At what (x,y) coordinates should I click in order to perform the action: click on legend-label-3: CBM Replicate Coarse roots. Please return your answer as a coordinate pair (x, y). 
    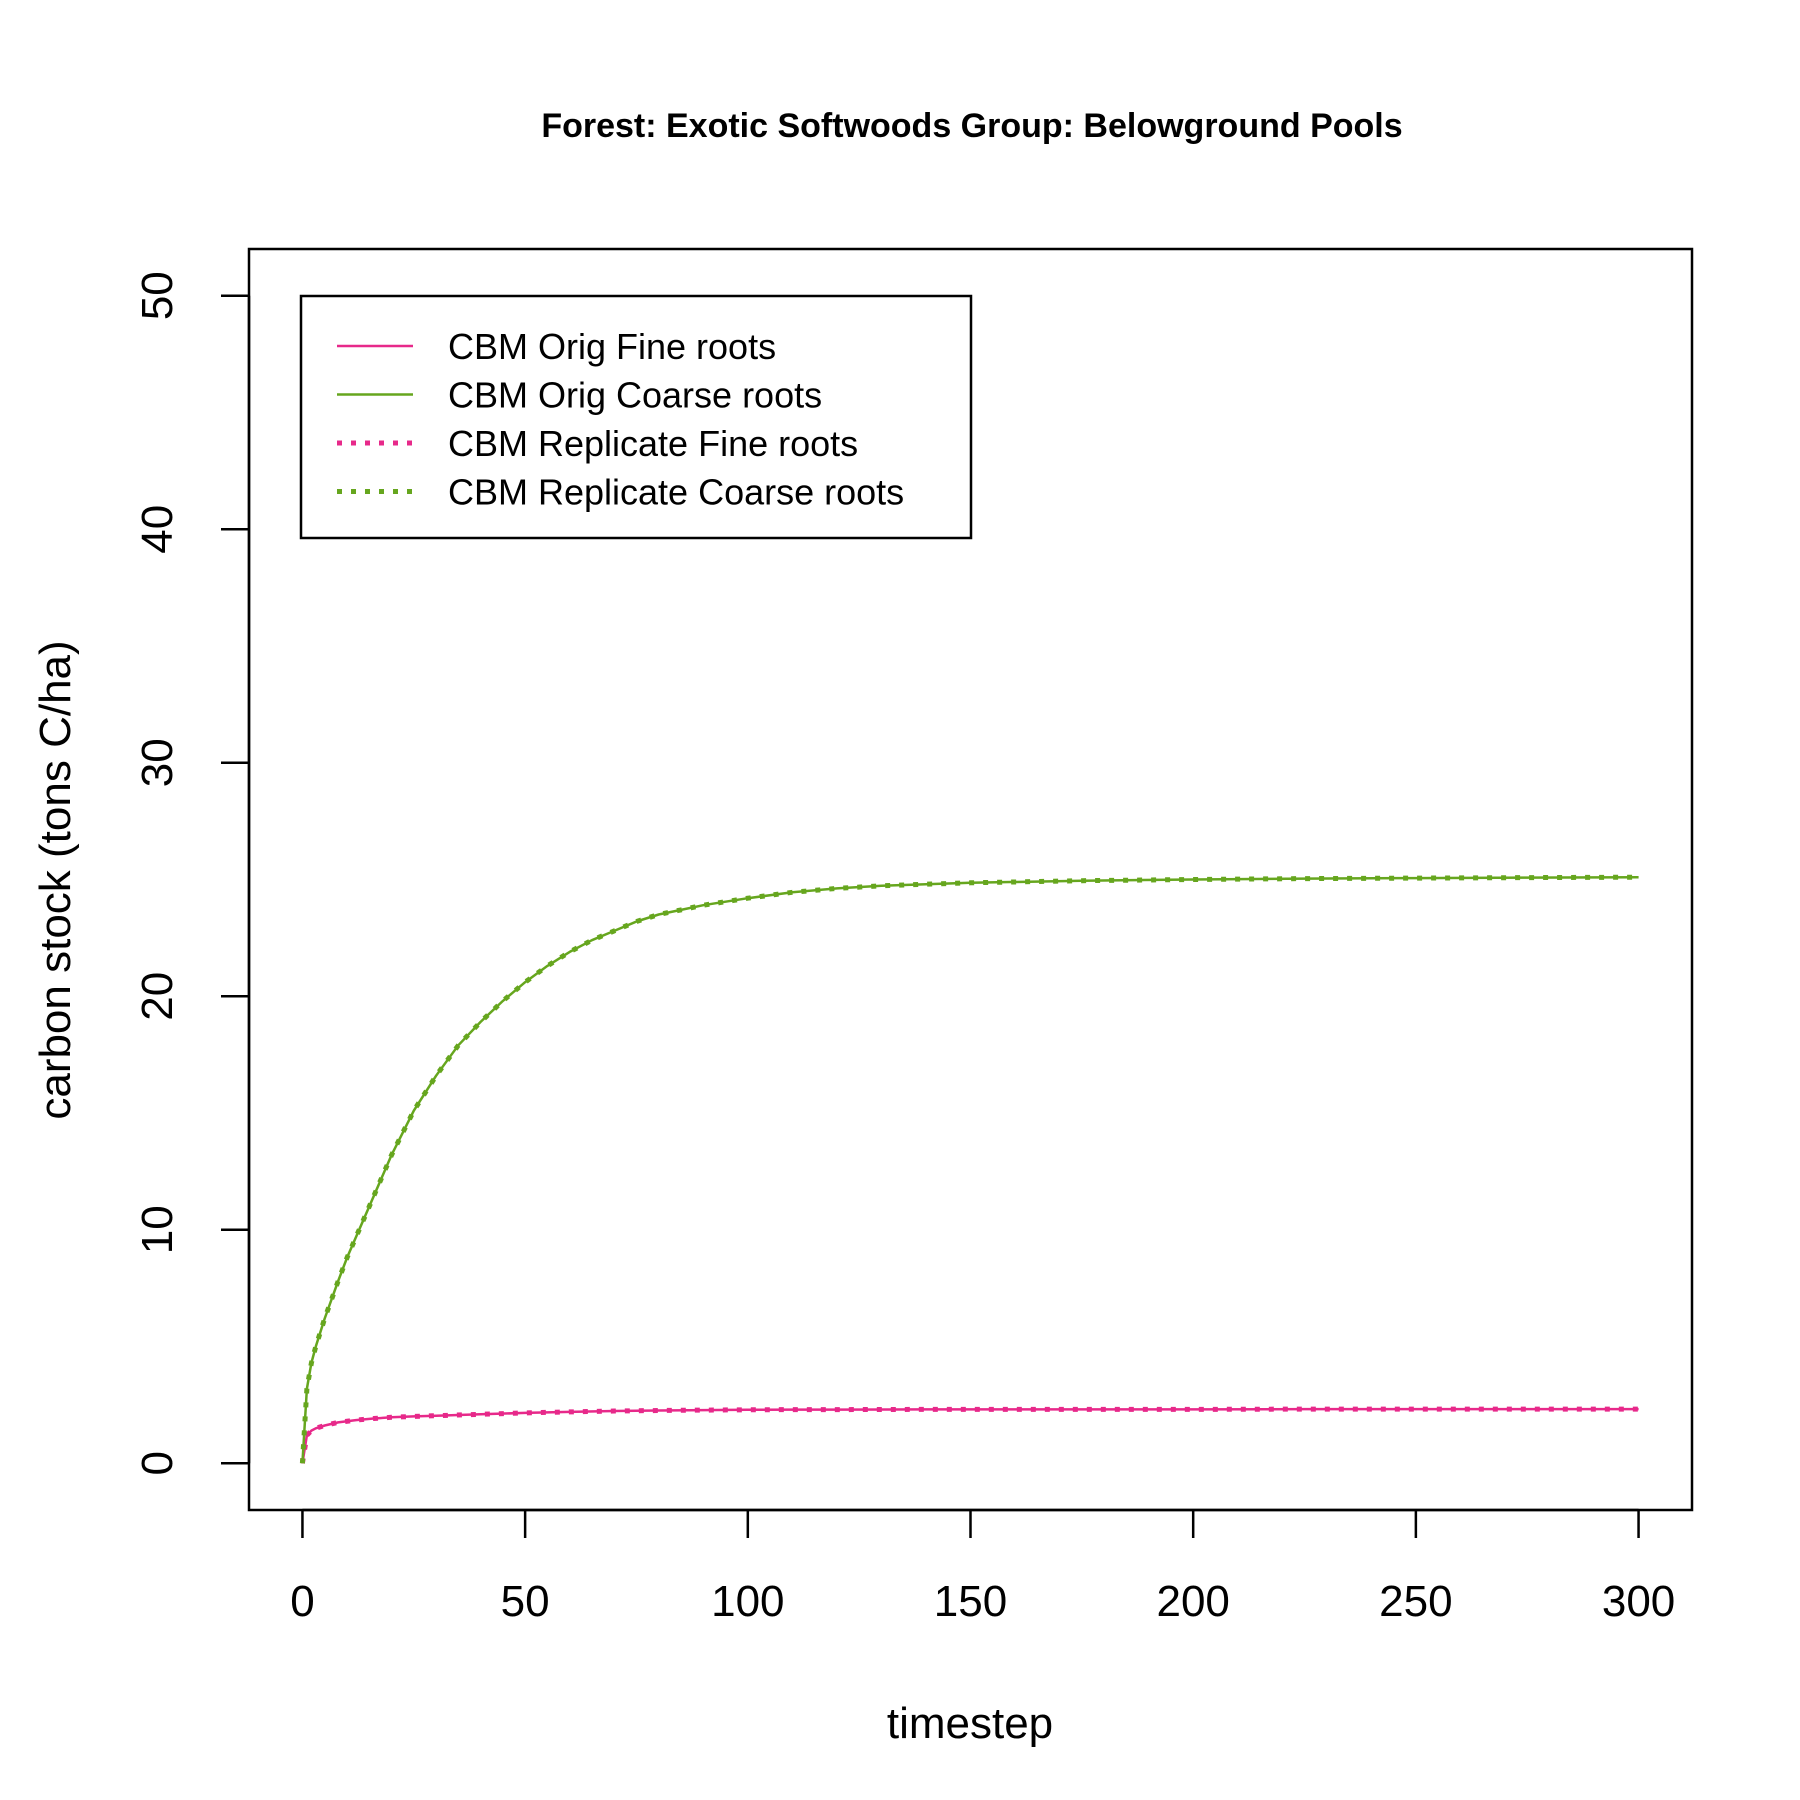
    Looking at the image, I should click on (676, 492).